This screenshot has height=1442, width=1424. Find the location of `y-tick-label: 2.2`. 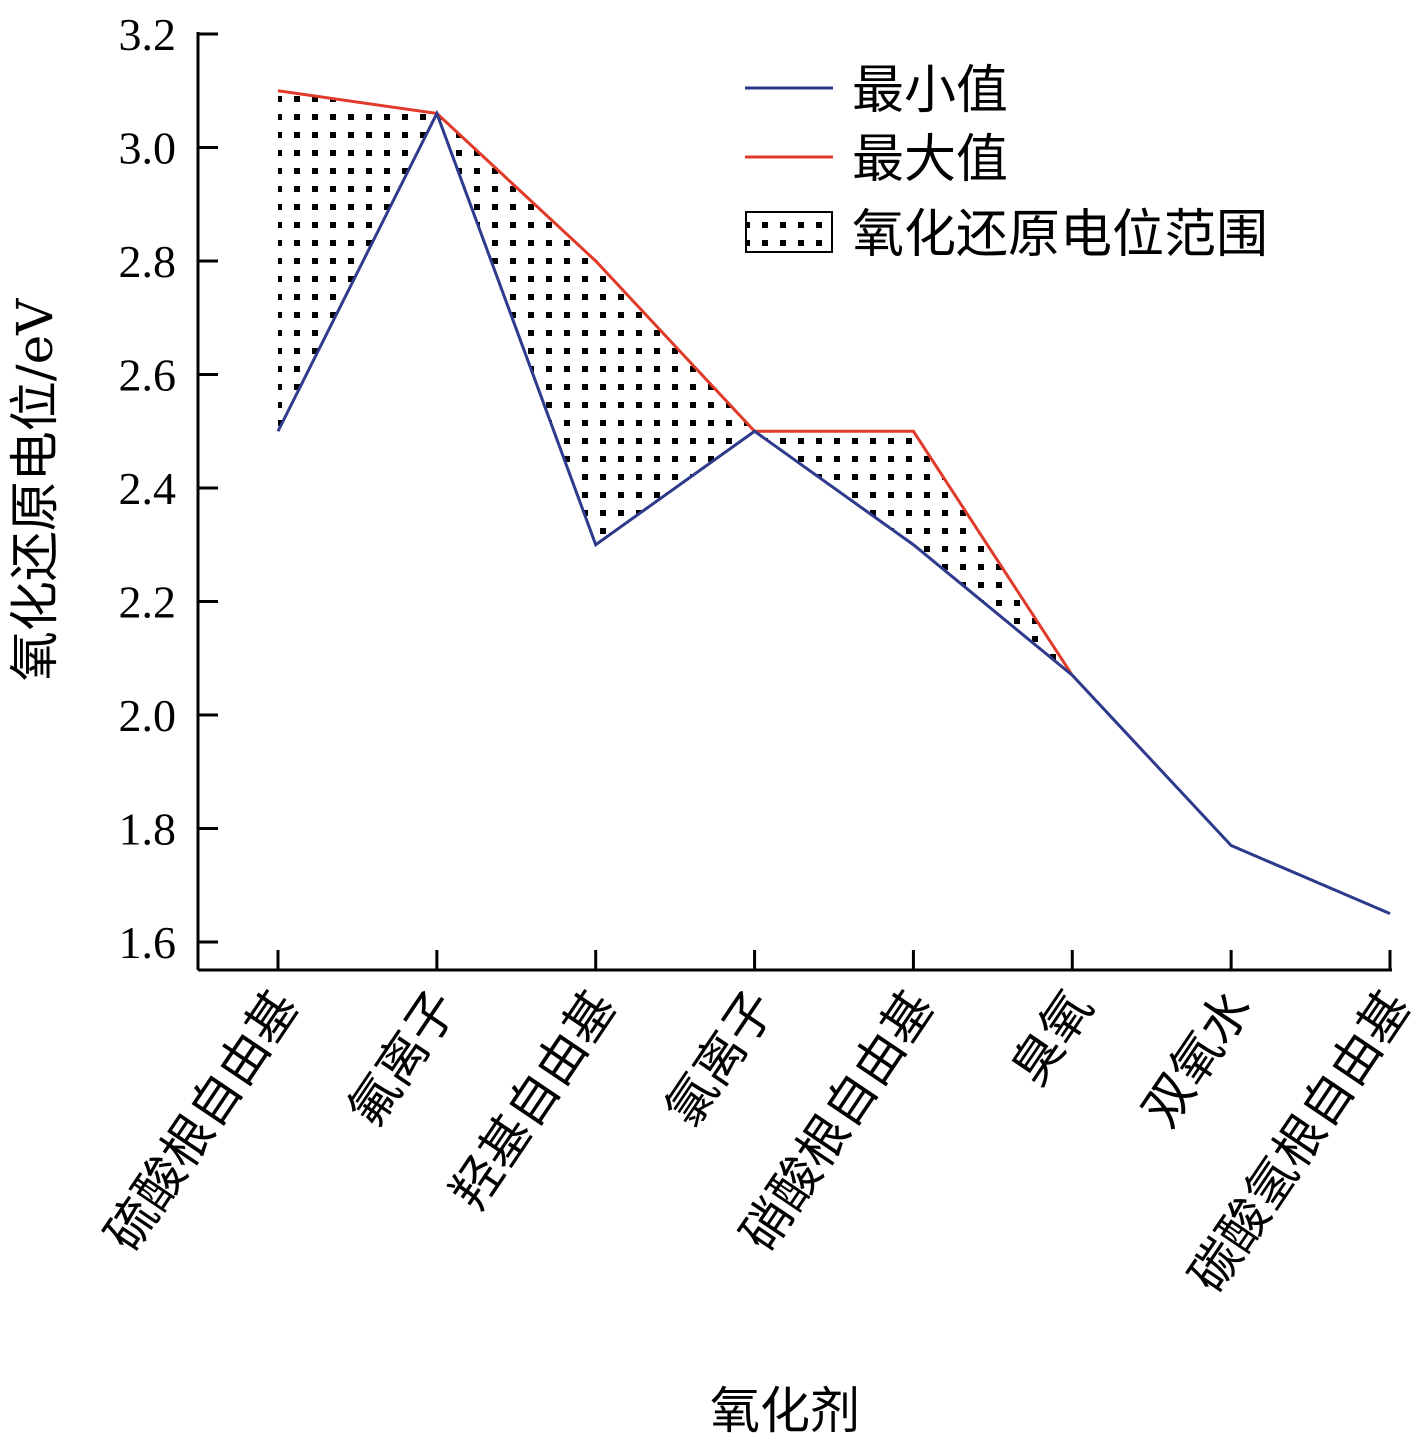

y-tick-label: 2.2 is located at coordinates (148, 602).